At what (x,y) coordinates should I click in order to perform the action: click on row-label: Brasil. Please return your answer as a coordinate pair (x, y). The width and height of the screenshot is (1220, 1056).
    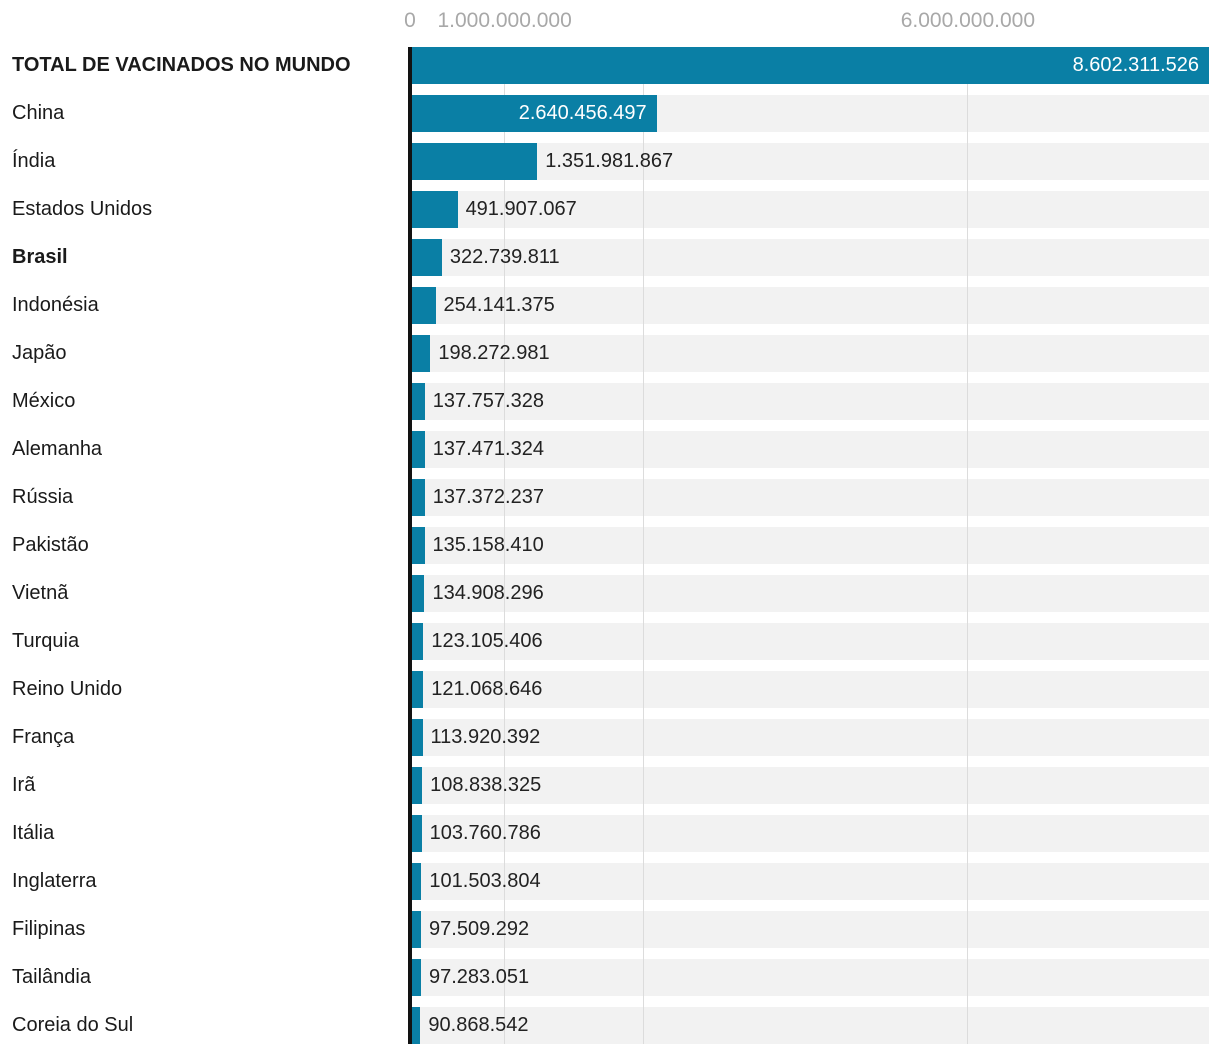
    Looking at the image, I should click on (40, 257).